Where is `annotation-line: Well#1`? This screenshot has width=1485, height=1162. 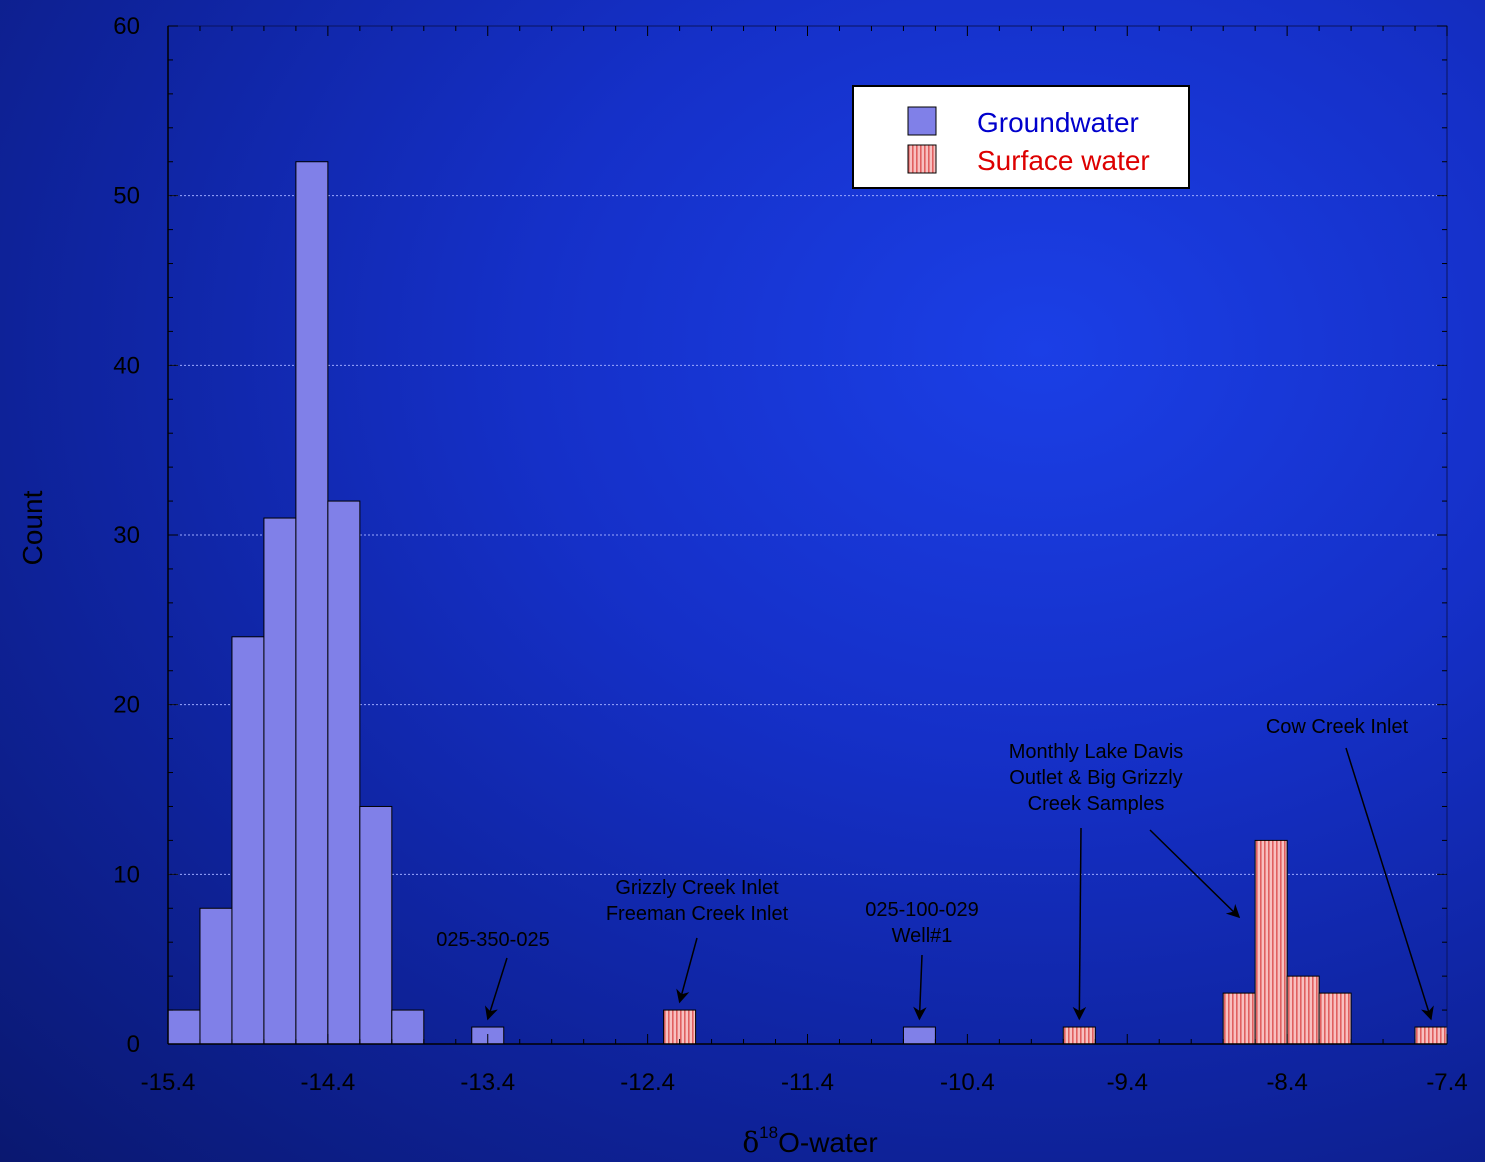 annotation-line: Well#1 is located at coordinates (922, 936).